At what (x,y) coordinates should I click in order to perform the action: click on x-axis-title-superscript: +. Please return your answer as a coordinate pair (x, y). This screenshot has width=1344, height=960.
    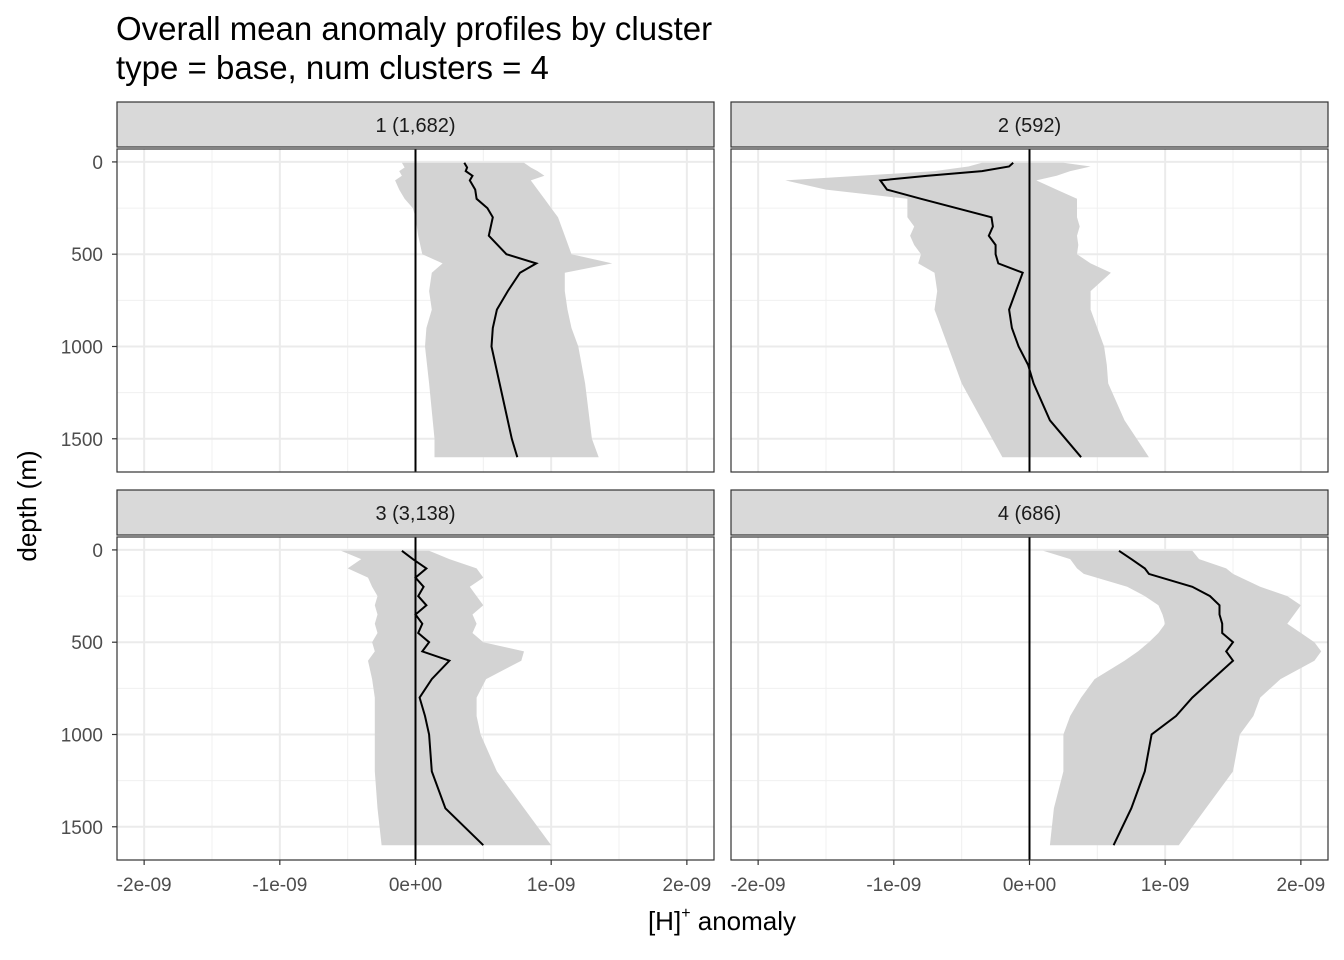
    Looking at the image, I should click on (685, 913).